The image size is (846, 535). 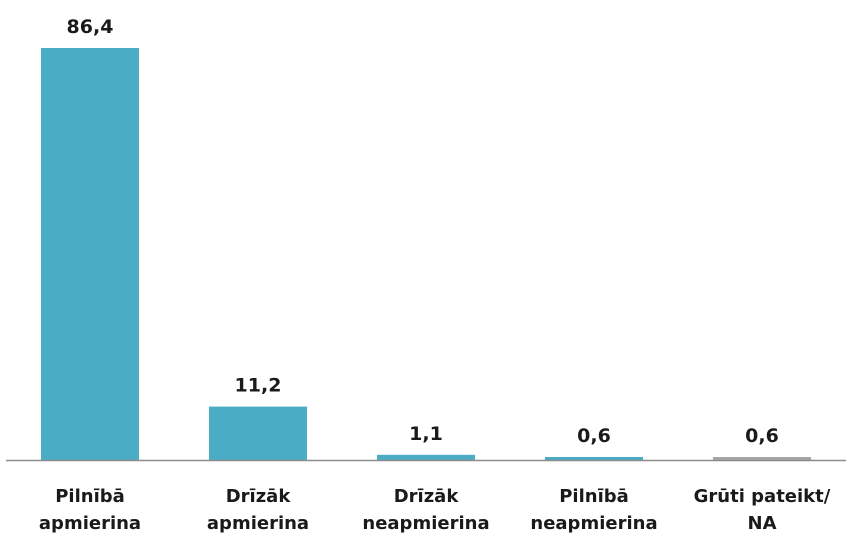 I want to click on data-label-1: 86,4, so click(x=90, y=27).